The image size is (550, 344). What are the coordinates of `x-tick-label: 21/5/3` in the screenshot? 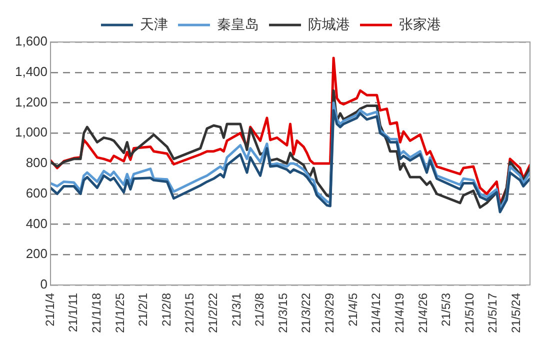 It's located at (446, 309).